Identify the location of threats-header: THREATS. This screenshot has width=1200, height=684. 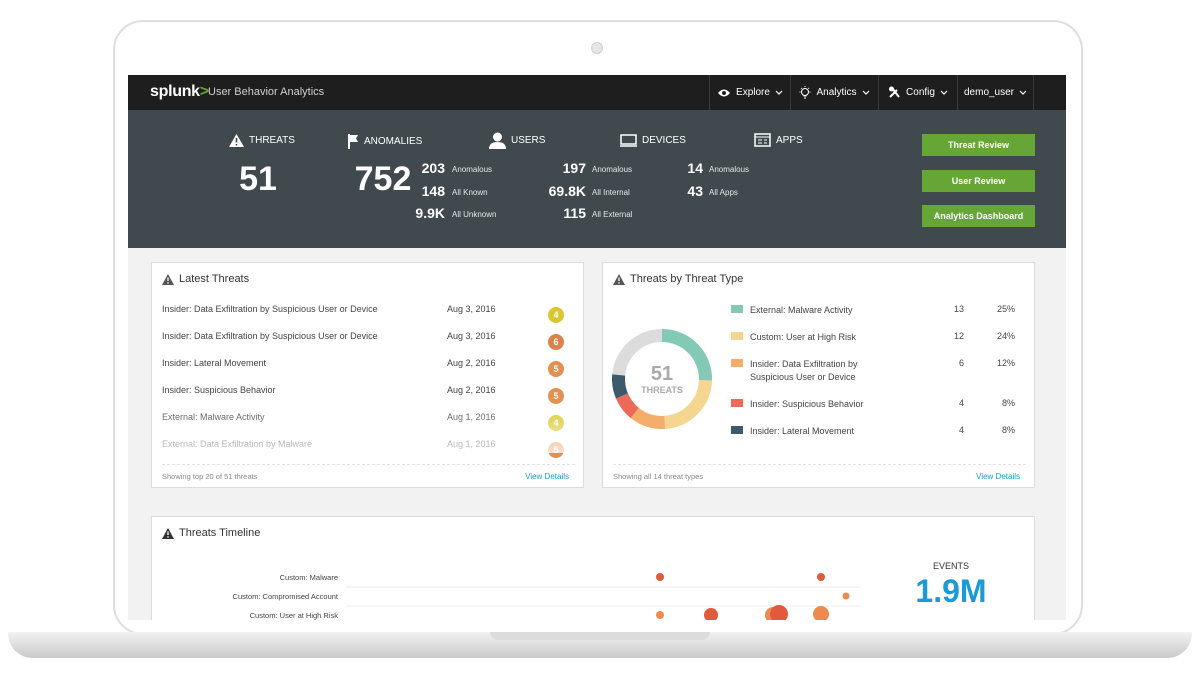
(262, 140).